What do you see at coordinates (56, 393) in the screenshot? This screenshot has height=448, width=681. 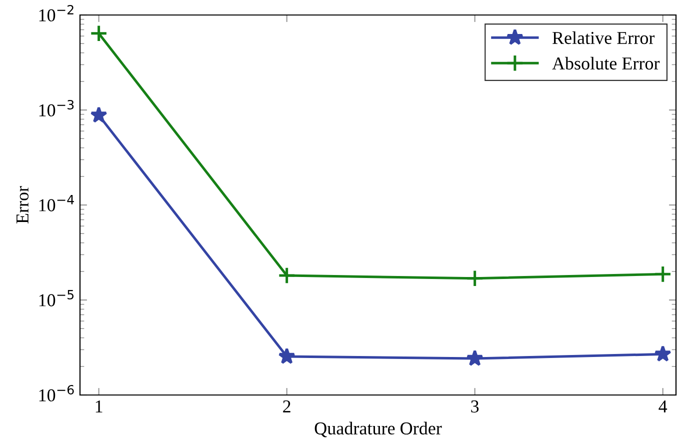 I see `y-tick-label: 10$^{−6}$` at bounding box center [56, 393].